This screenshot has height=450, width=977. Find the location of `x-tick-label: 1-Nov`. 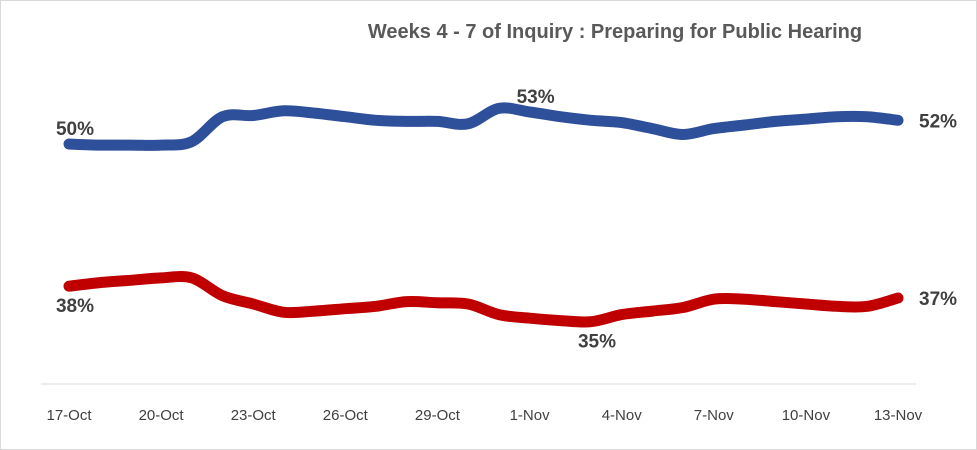

x-tick-label: 1-Nov is located at coordinates (530, 415).